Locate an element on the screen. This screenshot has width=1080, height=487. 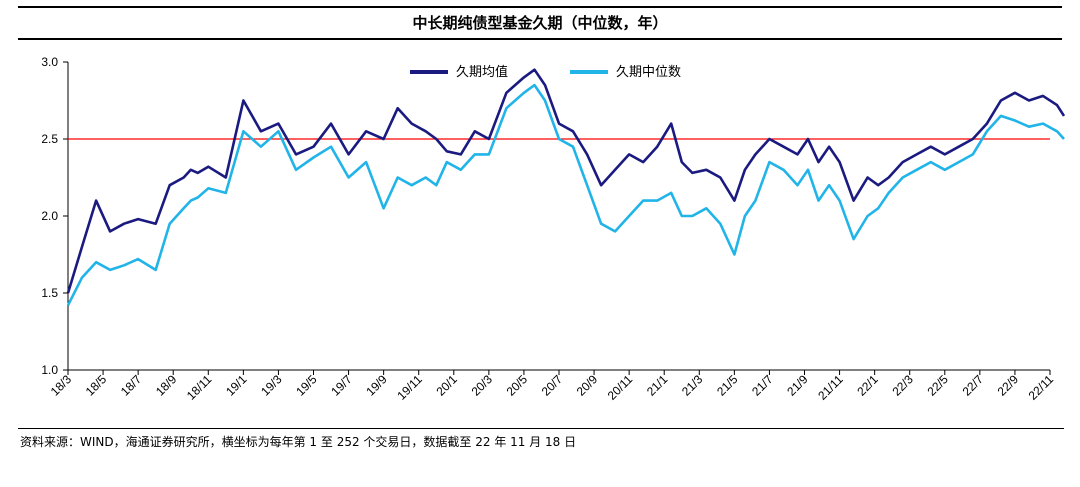
x-tick-label: 18/11 is located at coordinates (199, 387).